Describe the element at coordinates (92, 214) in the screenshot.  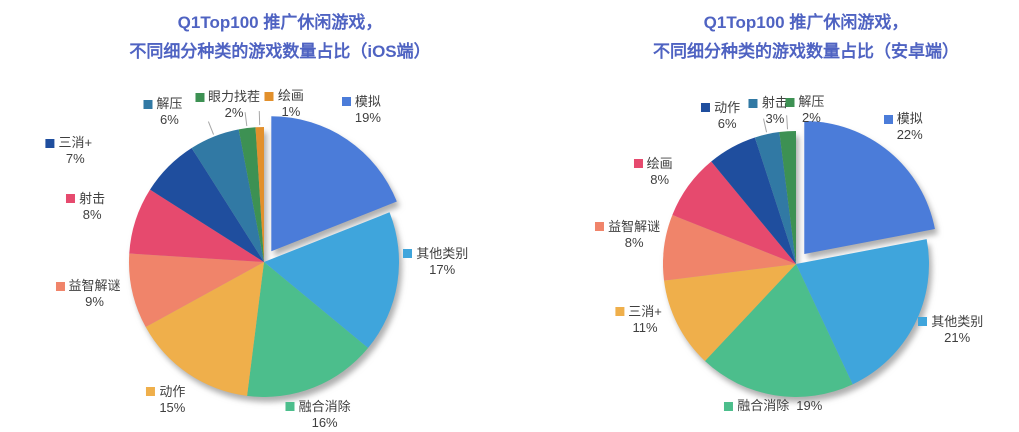
I see `slice-percent-ios-5: 8%` at that location.